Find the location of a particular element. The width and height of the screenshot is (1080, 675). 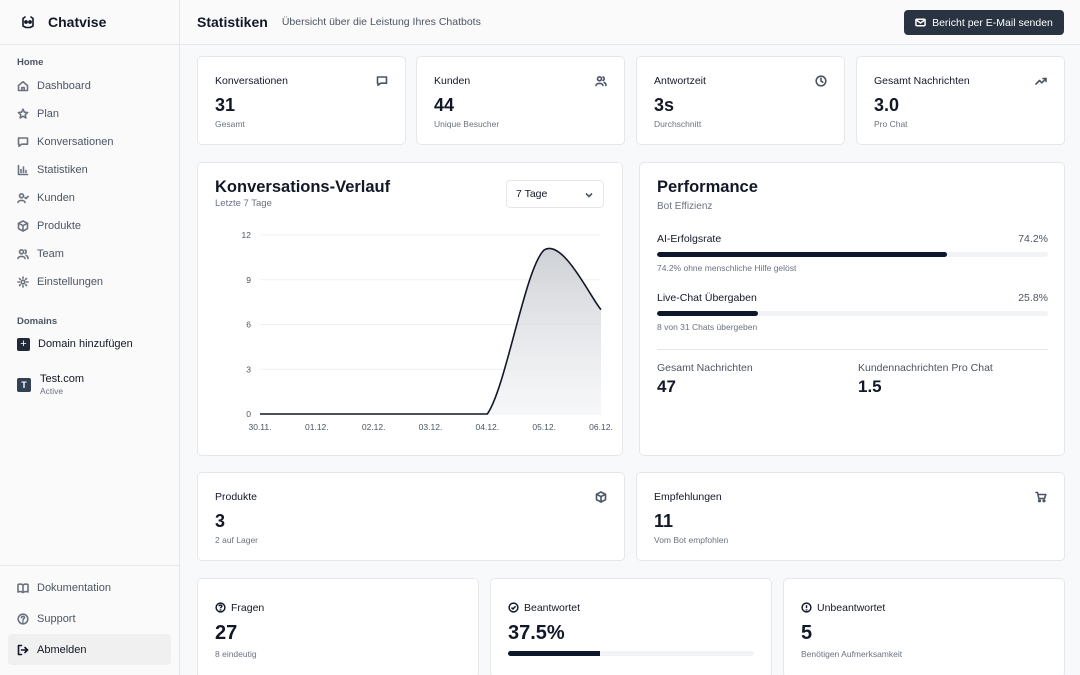

y-tick-label: 6 is located at coordinates (248, 325).